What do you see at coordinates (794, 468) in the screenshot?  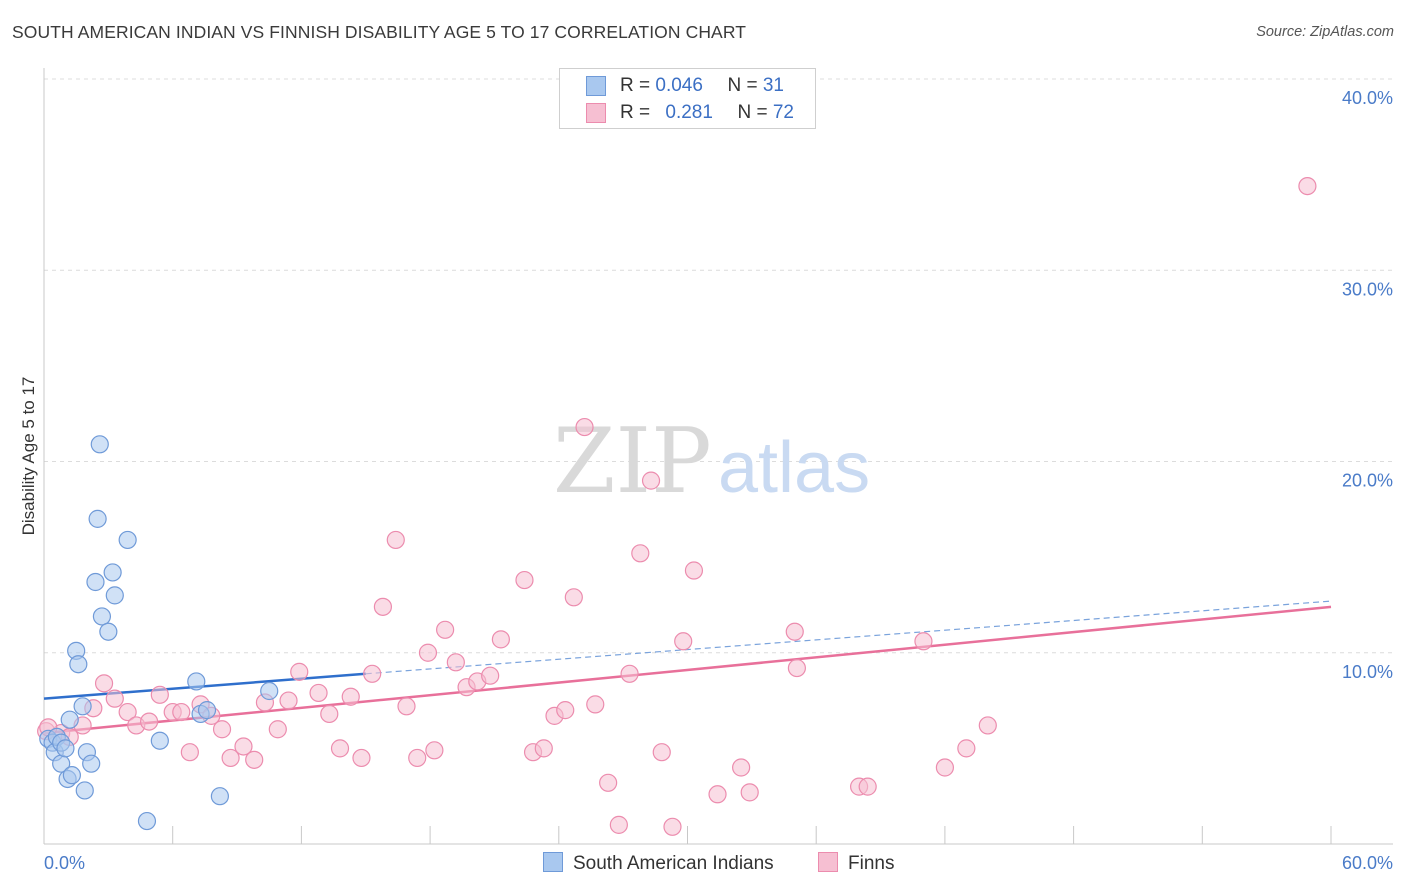 I see `watermark-atlas: atlas` at bounding box center [794, 468].